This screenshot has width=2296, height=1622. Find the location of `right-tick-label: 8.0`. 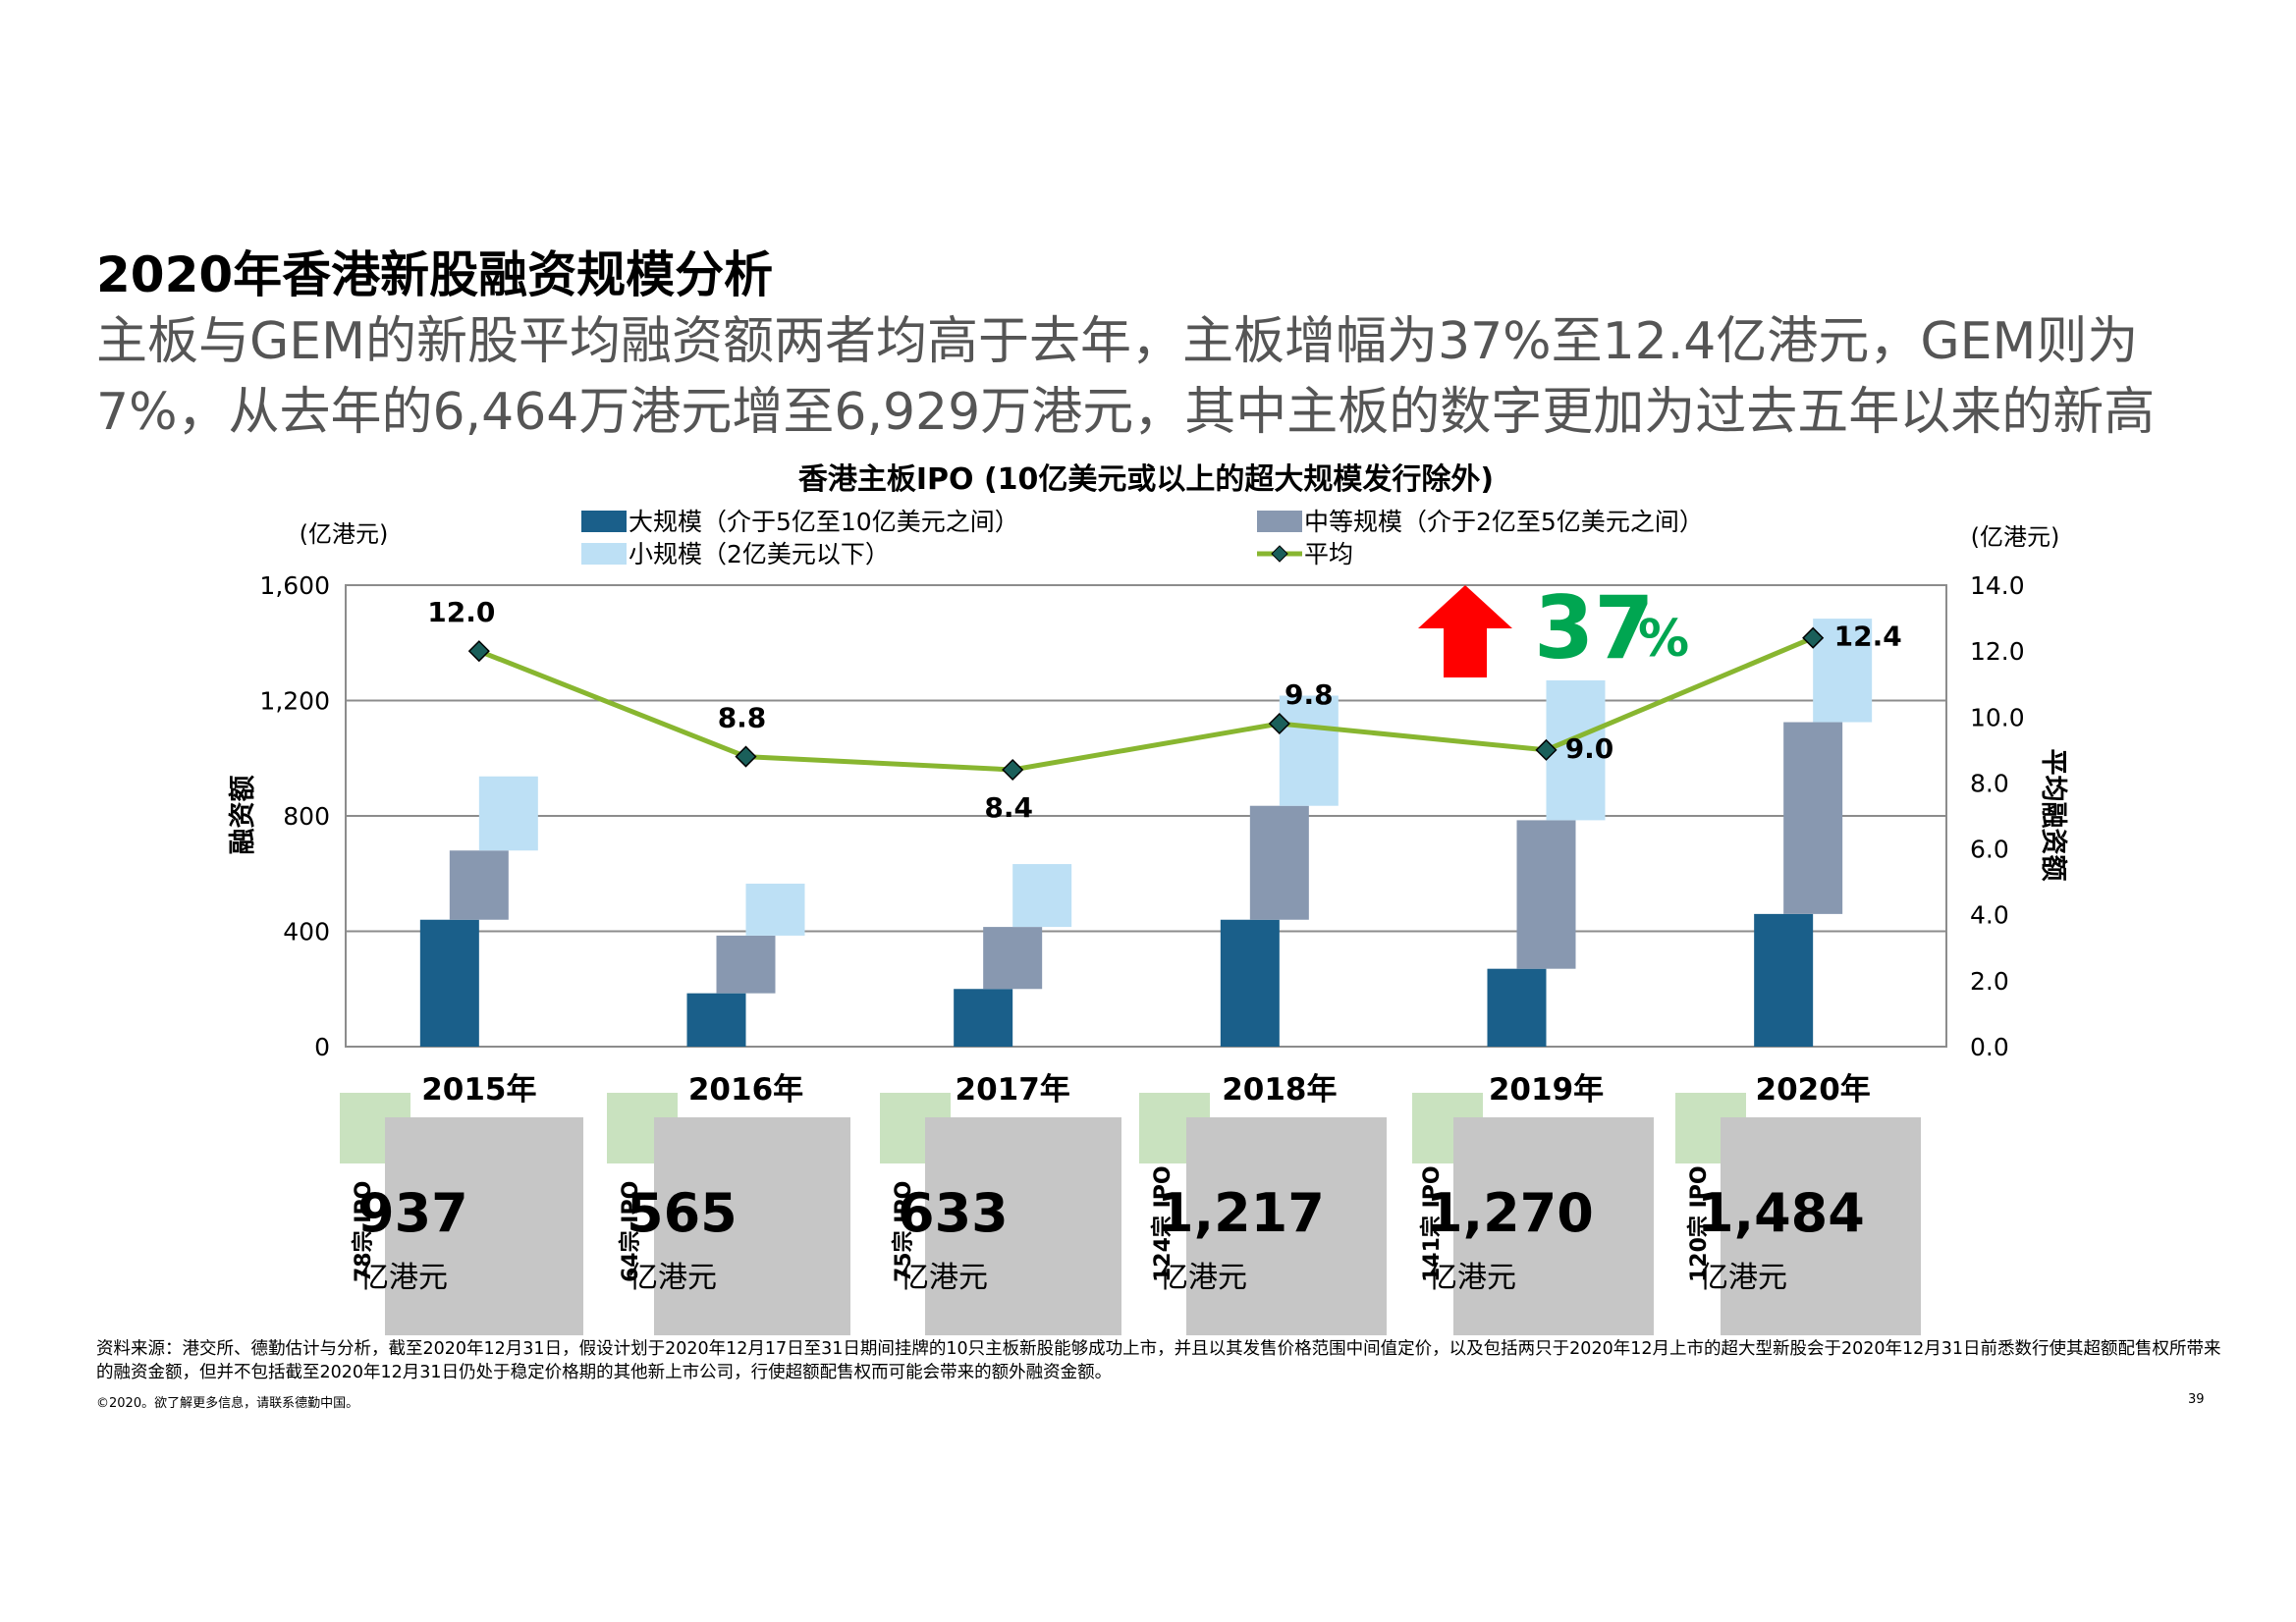

right-tick-label: 8.0 is located at coordinates (1989, 783).